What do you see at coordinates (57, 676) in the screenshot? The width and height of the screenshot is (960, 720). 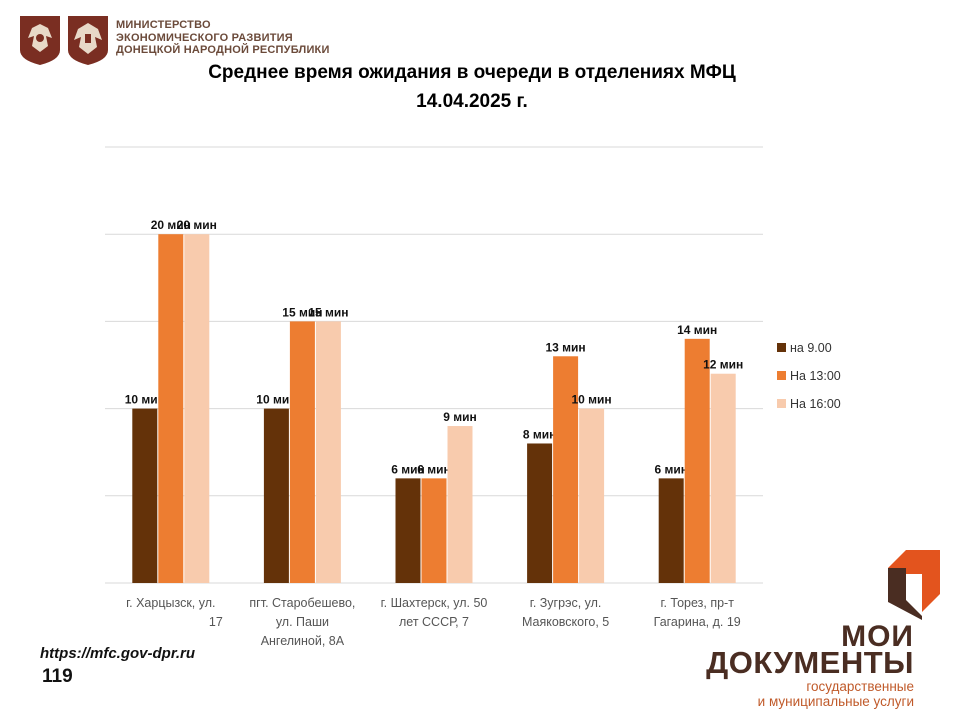 I see `page-number: 119` at bounding box center [57, 676].